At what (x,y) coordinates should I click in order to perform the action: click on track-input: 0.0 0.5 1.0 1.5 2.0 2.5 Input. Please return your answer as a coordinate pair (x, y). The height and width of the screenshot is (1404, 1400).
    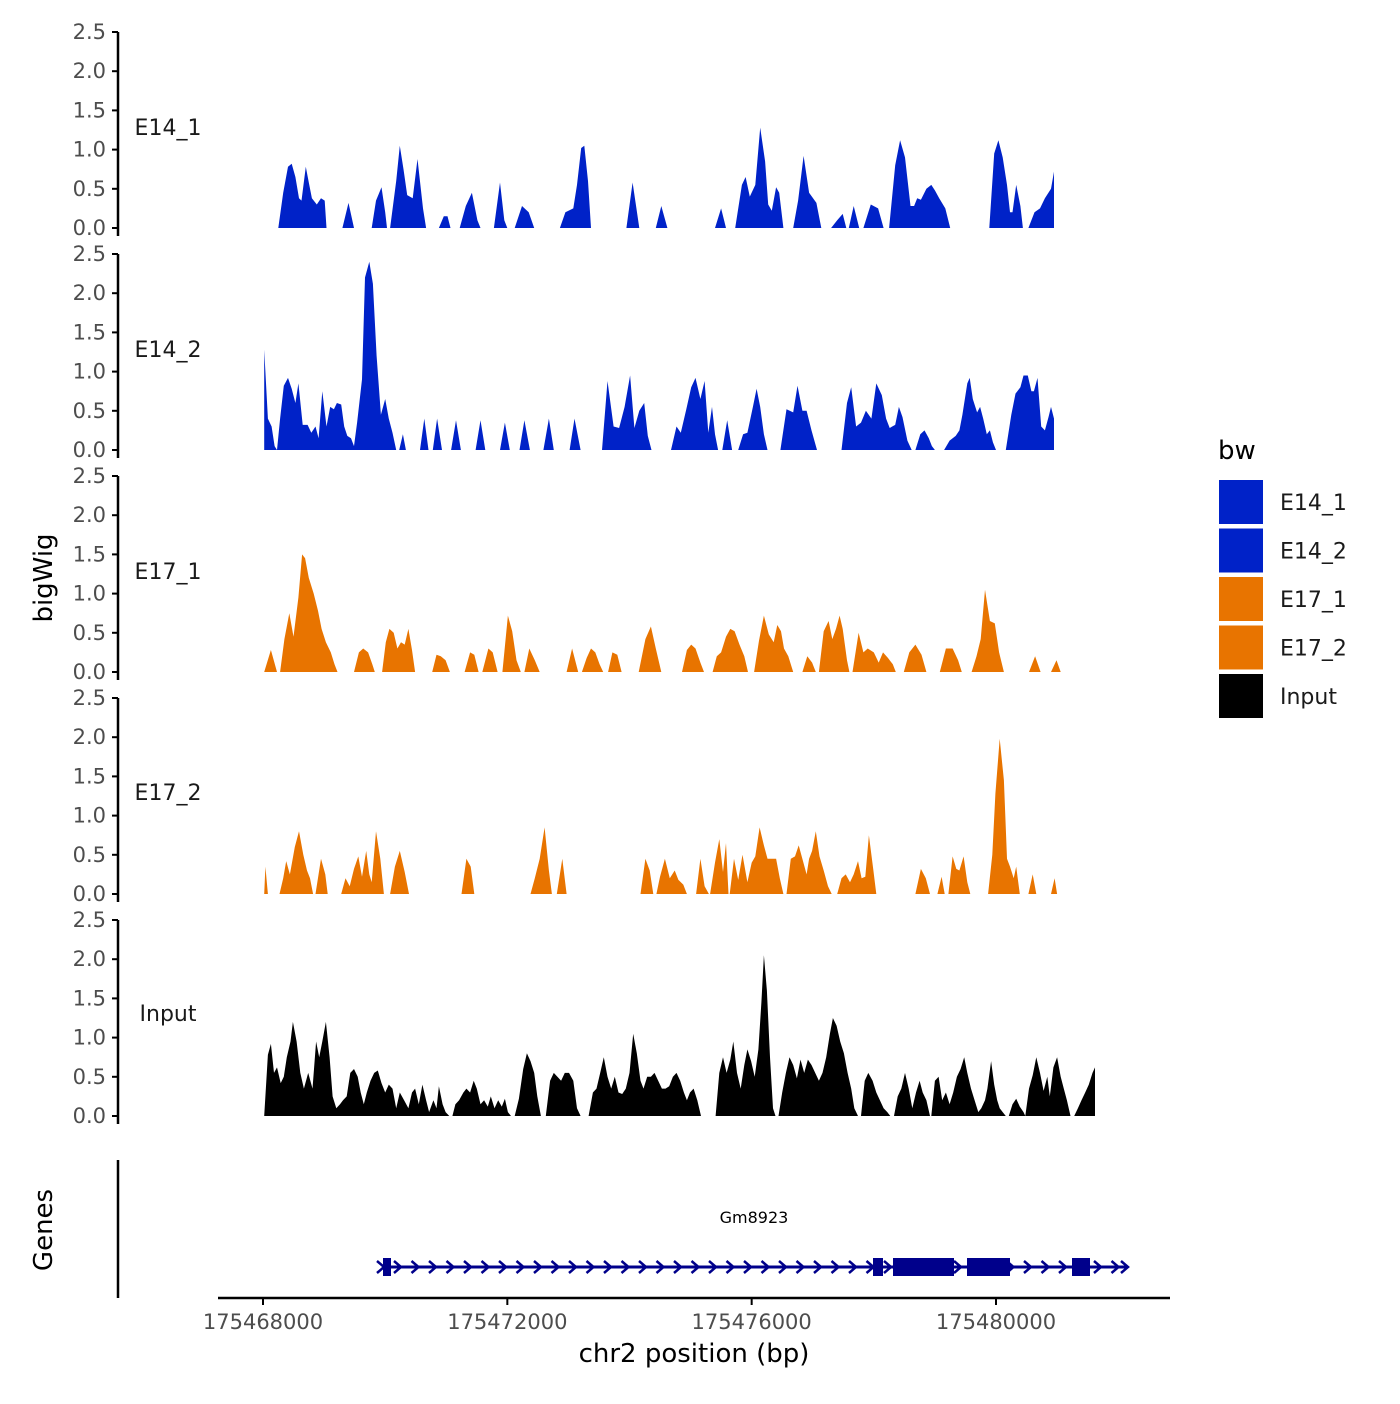
    Looking at the image, I should click on (584, 1018).